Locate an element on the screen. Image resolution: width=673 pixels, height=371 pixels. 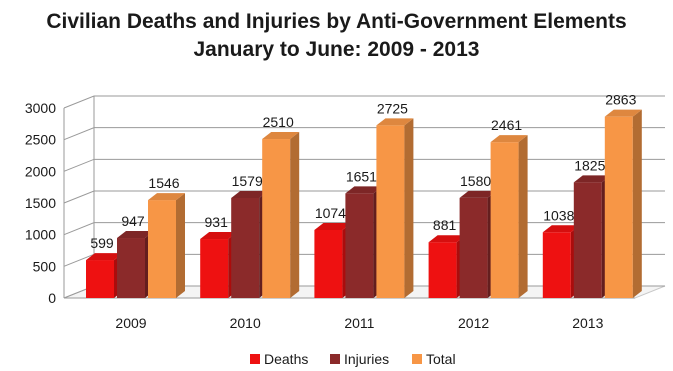
data-label: 1546 is located at coordinates (163, 183).